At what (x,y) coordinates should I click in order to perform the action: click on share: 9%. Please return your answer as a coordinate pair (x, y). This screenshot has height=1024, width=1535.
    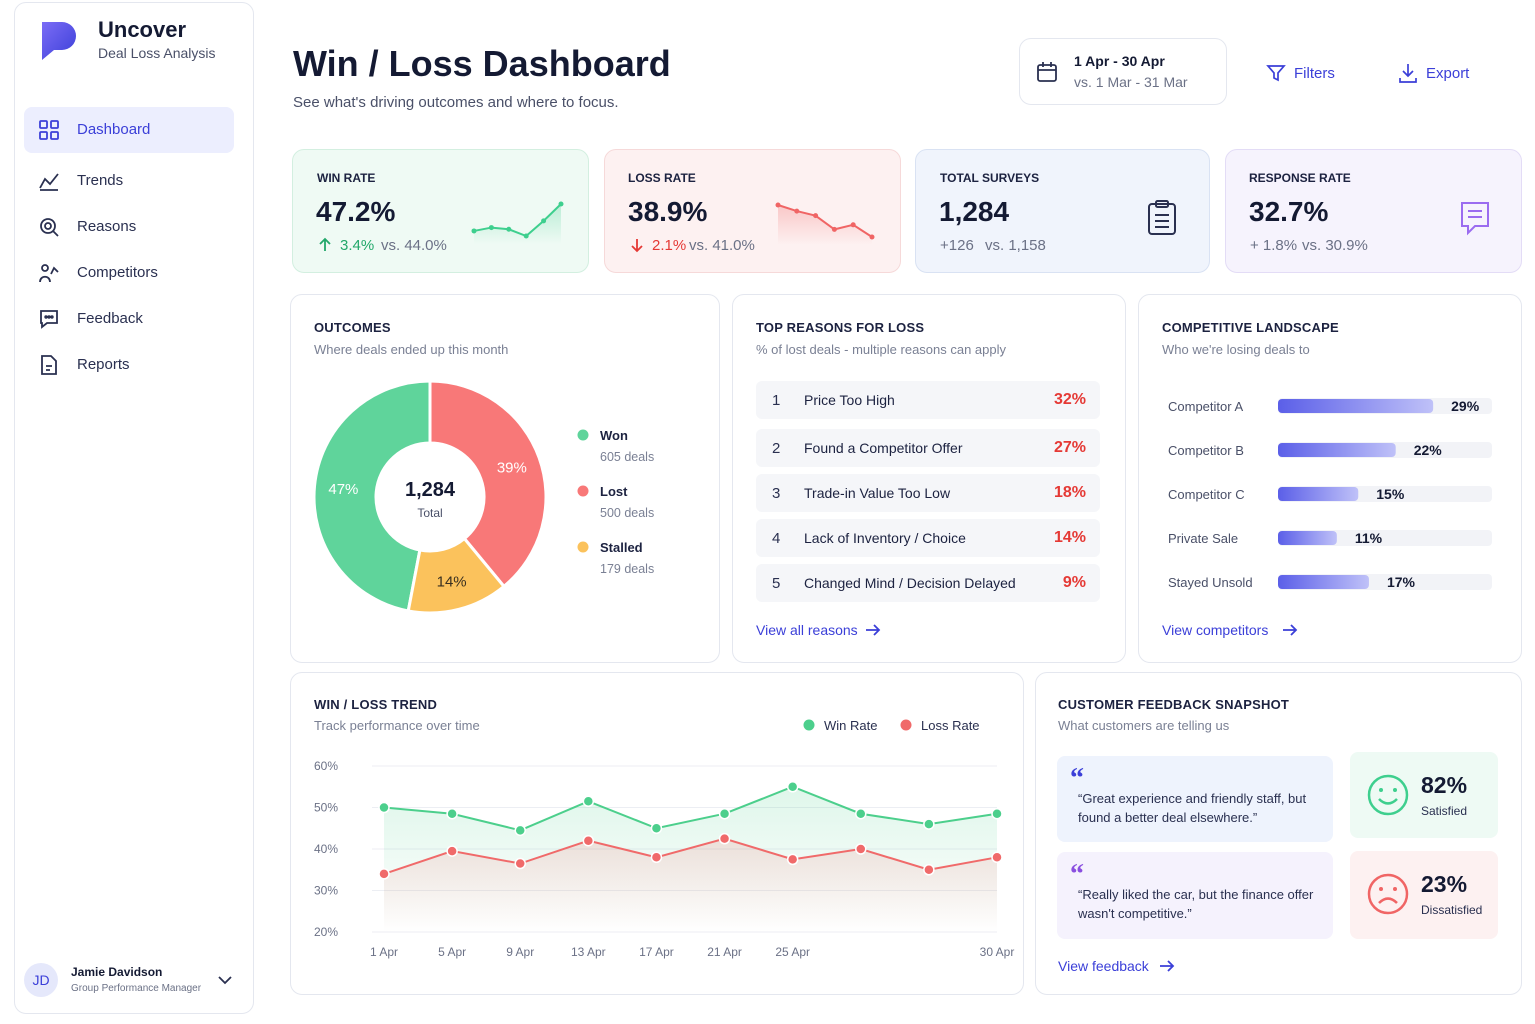
    Looking at the image, I should click on (1074, 582).